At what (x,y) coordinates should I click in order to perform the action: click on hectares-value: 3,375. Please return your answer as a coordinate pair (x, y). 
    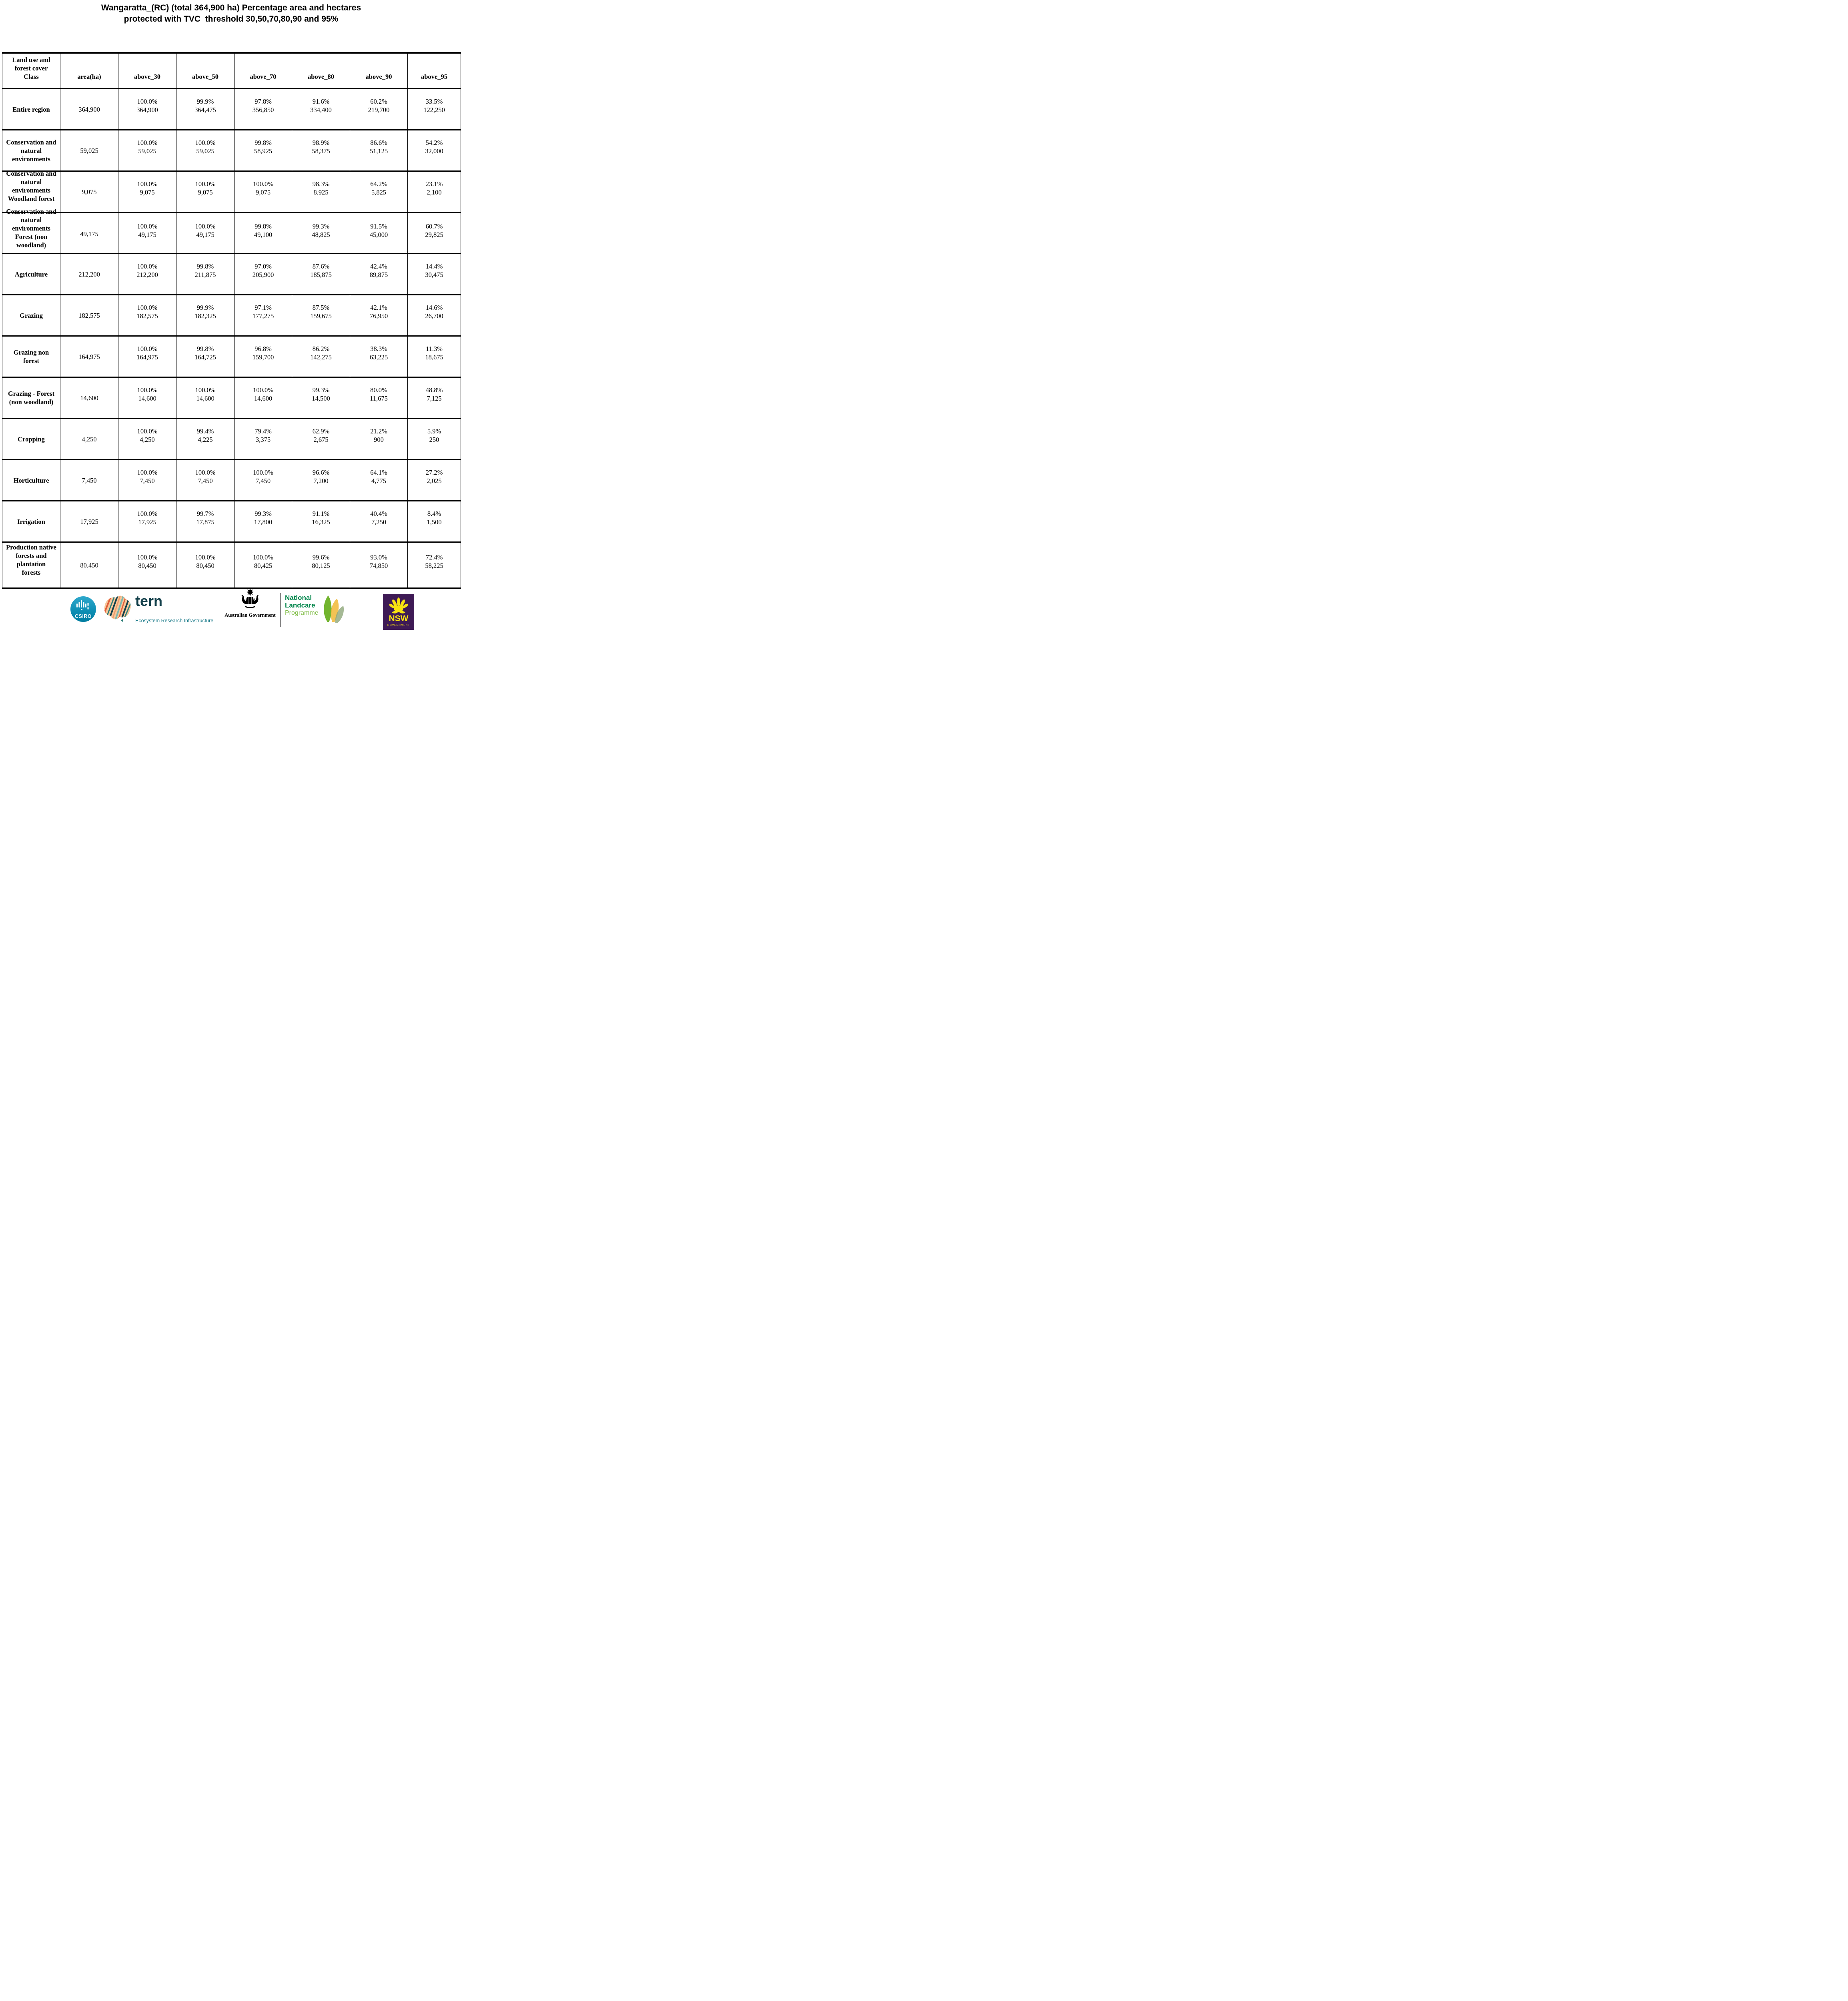
    Looking at the image, I should click on (263, 439).